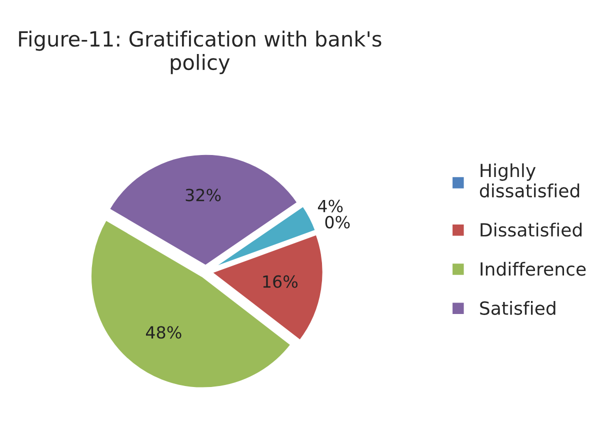 The height and width of the screenshot is (438, 605). I want to click on data-label: 48%, so click(164, 332).